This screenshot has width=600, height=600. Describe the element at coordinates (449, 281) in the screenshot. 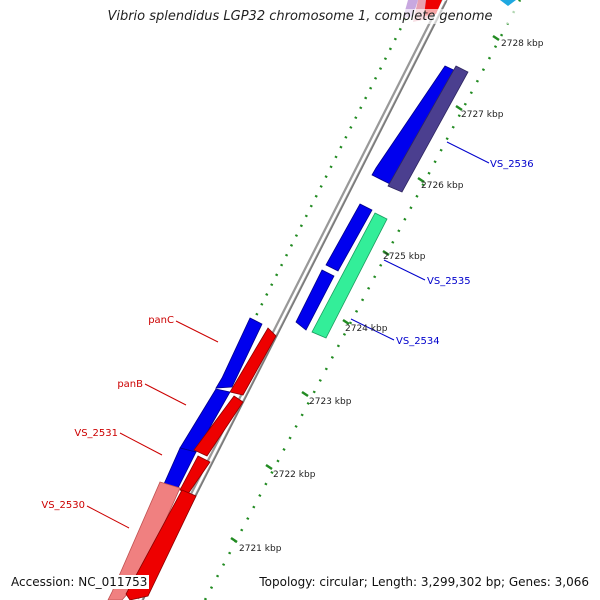

I see `gene-label-vs2535: VS_2535` at that location.